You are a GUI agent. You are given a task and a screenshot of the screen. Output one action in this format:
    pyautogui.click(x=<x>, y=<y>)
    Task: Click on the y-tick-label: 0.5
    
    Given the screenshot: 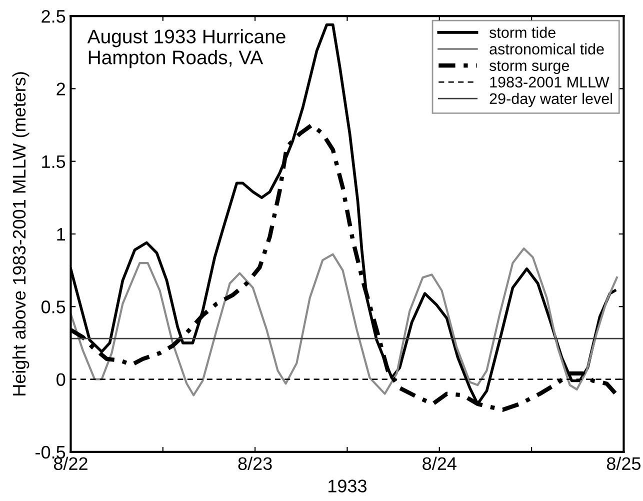 What is the action you would take?
    pyautogui.click(x=53, y=307)
    